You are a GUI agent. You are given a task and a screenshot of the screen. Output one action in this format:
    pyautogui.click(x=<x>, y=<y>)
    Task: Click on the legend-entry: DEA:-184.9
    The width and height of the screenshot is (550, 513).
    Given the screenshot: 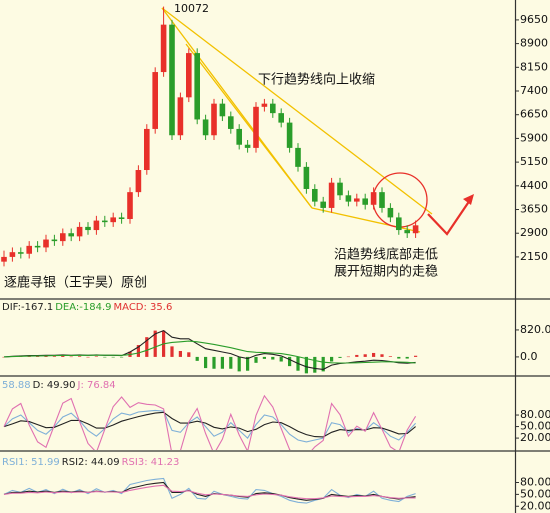 What is the action you would take?
    pyautogui.click(x=83, y=307)
    